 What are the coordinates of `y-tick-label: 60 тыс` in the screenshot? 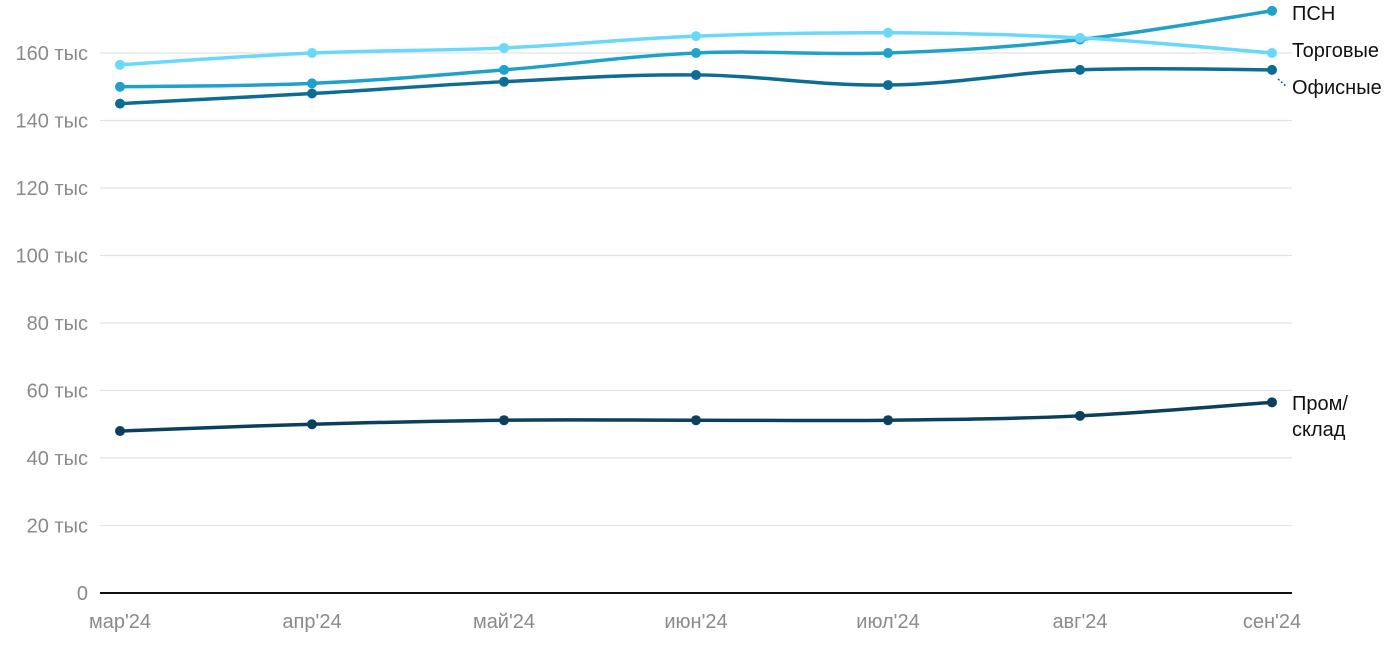 It's located at (57, 392).